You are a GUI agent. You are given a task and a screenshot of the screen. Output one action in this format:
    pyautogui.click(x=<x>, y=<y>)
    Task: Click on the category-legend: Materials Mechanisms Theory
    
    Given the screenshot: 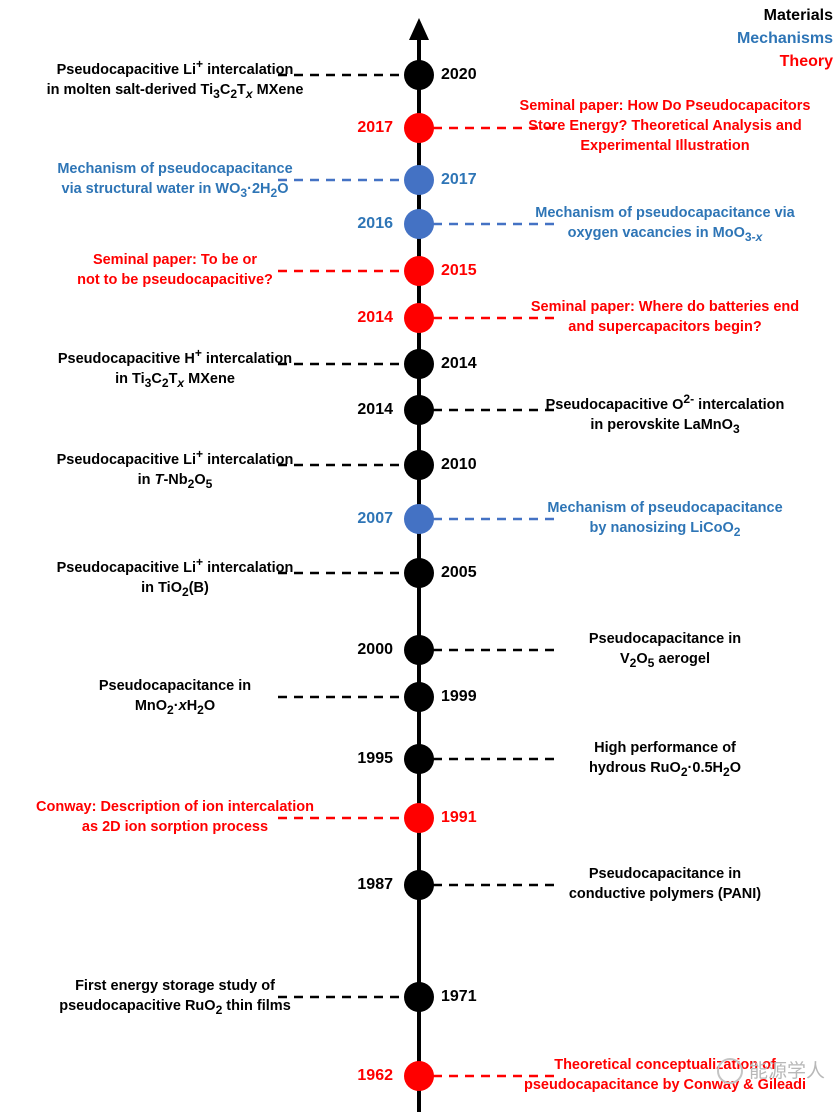 What is the action you would take?
    pyautogui.click(x=785, y=38)
    